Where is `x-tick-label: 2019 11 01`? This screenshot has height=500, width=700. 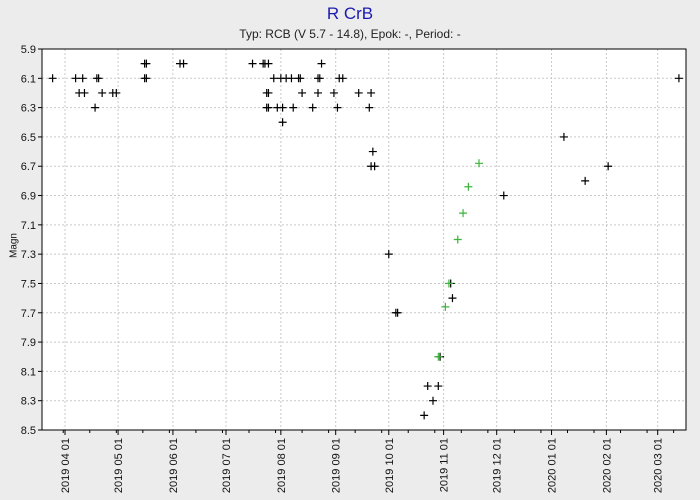
x-tick-label: 2019 11 01 is located at coordinates (445, 465).